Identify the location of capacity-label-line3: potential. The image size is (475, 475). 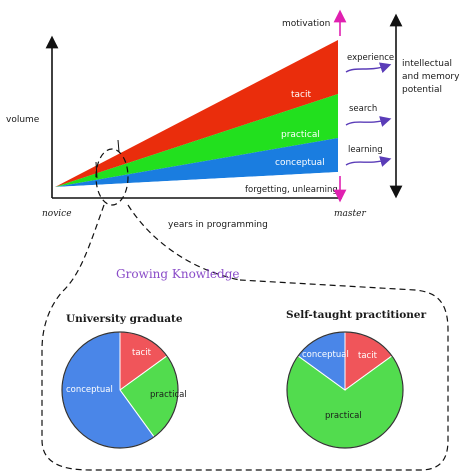
(422, 90).